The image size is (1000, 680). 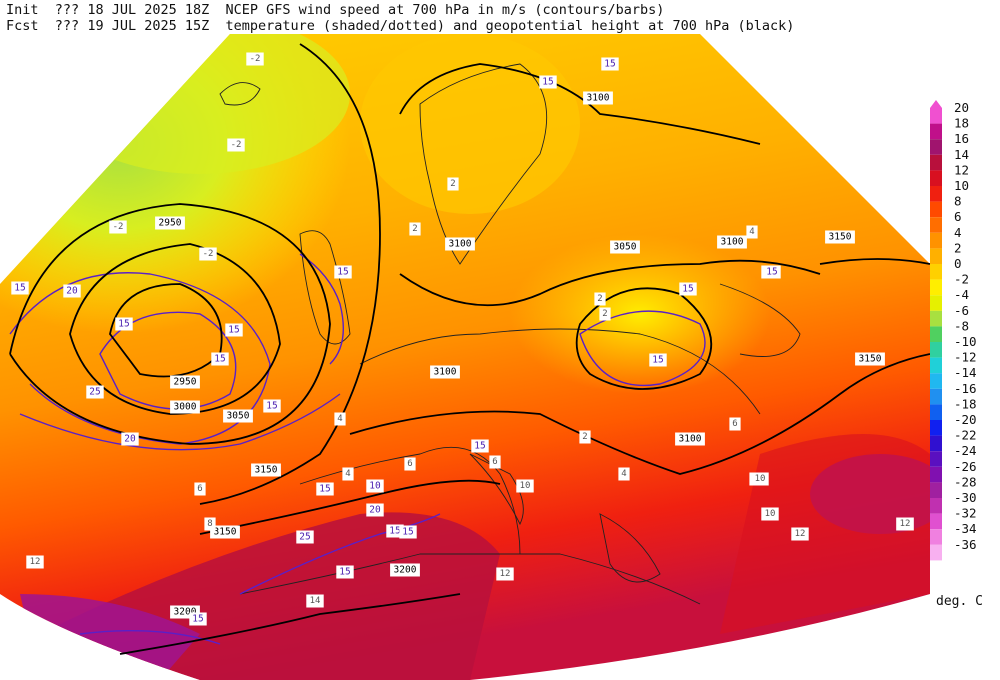 I want to click on north-european-coast, so click(x=560, y=371).